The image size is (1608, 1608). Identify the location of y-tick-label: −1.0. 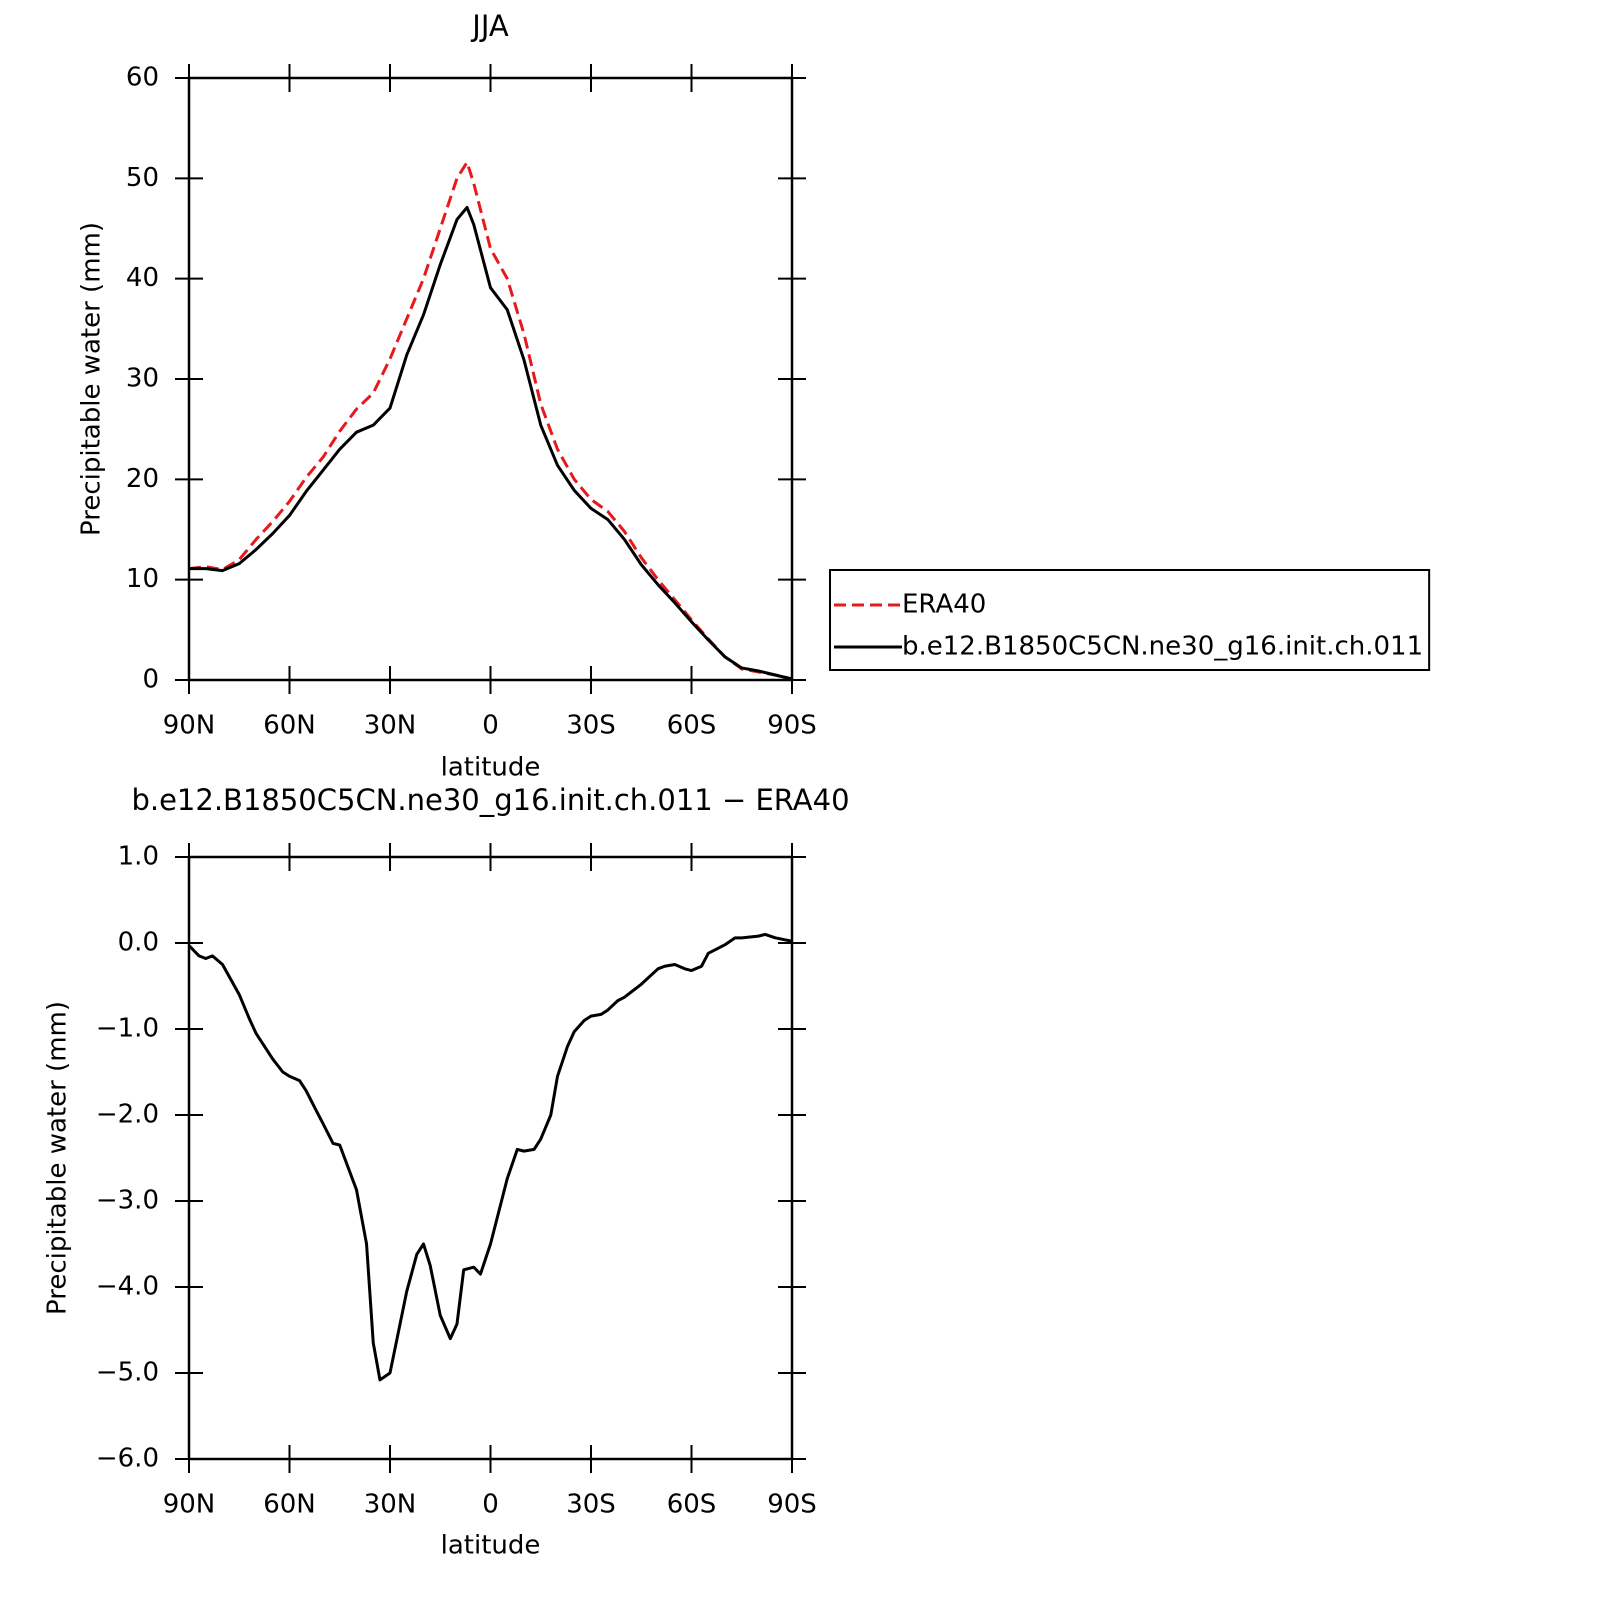
(127, 1029).